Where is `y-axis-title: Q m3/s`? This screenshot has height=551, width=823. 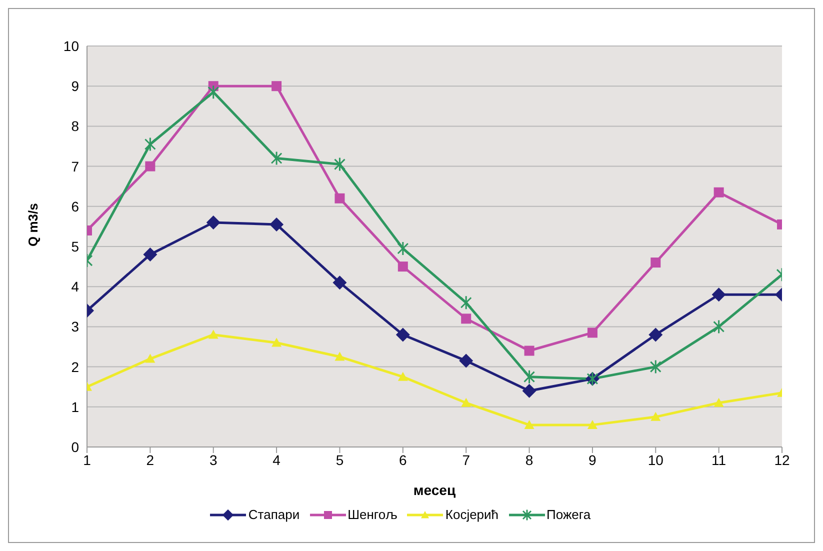 y-axis-title: Q m3/s is located at coordinates (33, 224).